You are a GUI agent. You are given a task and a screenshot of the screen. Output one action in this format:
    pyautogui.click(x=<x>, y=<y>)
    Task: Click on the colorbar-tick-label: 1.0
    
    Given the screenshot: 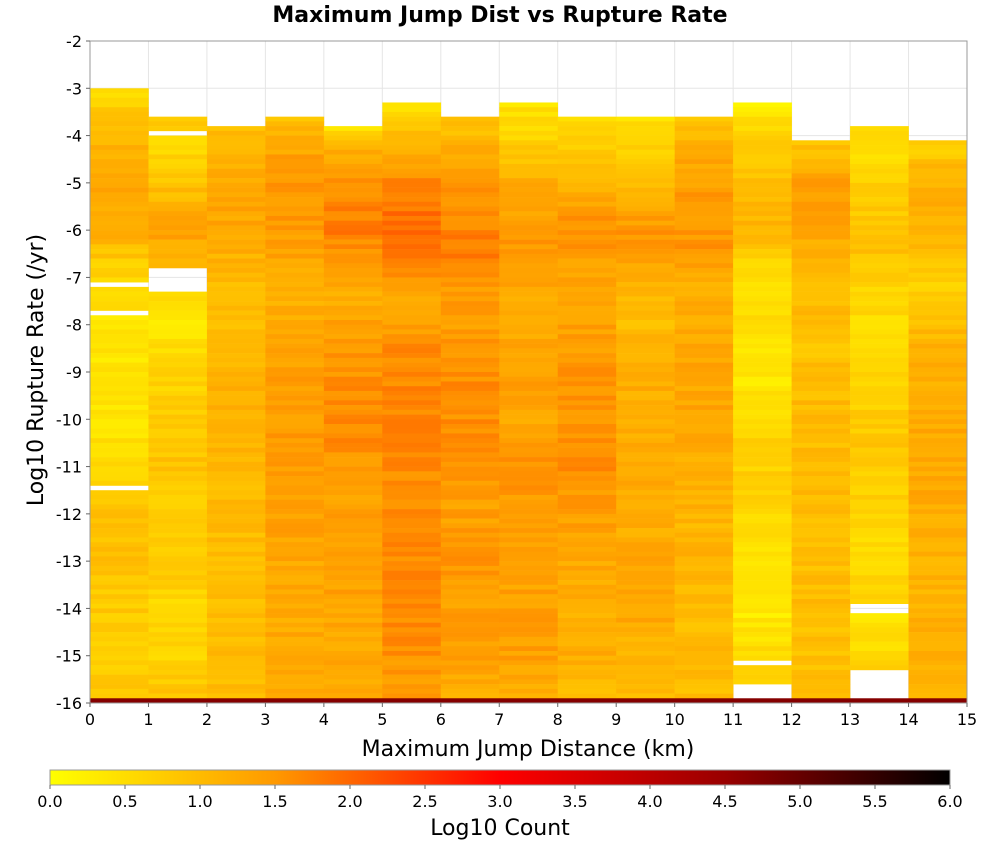 What is the action you would take?
    pyautogui.click(x=199, y=801)
    